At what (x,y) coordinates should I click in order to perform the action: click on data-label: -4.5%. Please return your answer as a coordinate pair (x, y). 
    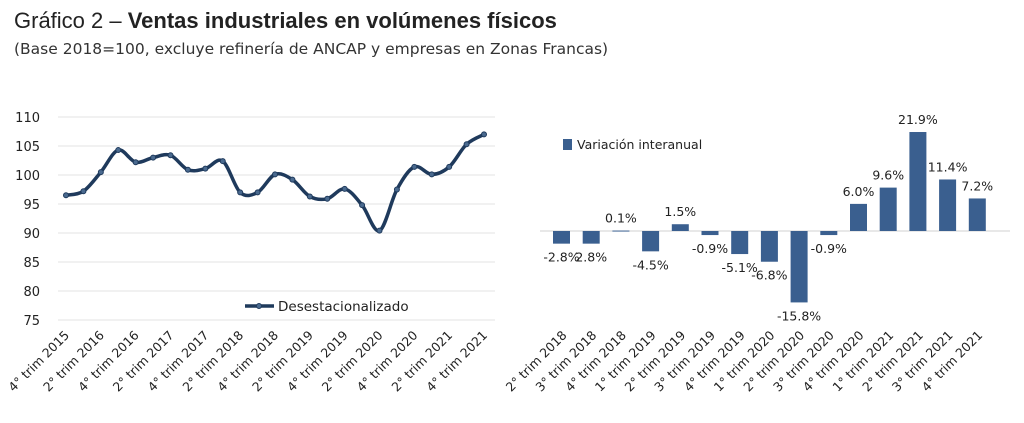
    Looking at the image, I should click on (650, 264).